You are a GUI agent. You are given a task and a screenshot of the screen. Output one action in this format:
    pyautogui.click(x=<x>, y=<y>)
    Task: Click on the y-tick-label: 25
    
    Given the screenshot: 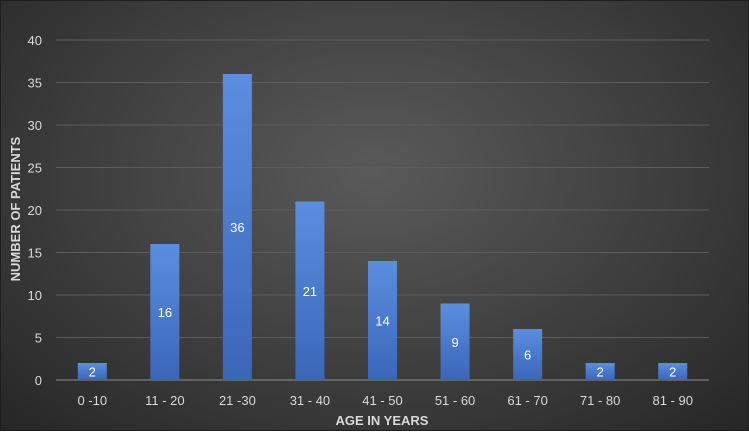 What is the action you would take?
    pyautogui.click(x=35, y=168)
    